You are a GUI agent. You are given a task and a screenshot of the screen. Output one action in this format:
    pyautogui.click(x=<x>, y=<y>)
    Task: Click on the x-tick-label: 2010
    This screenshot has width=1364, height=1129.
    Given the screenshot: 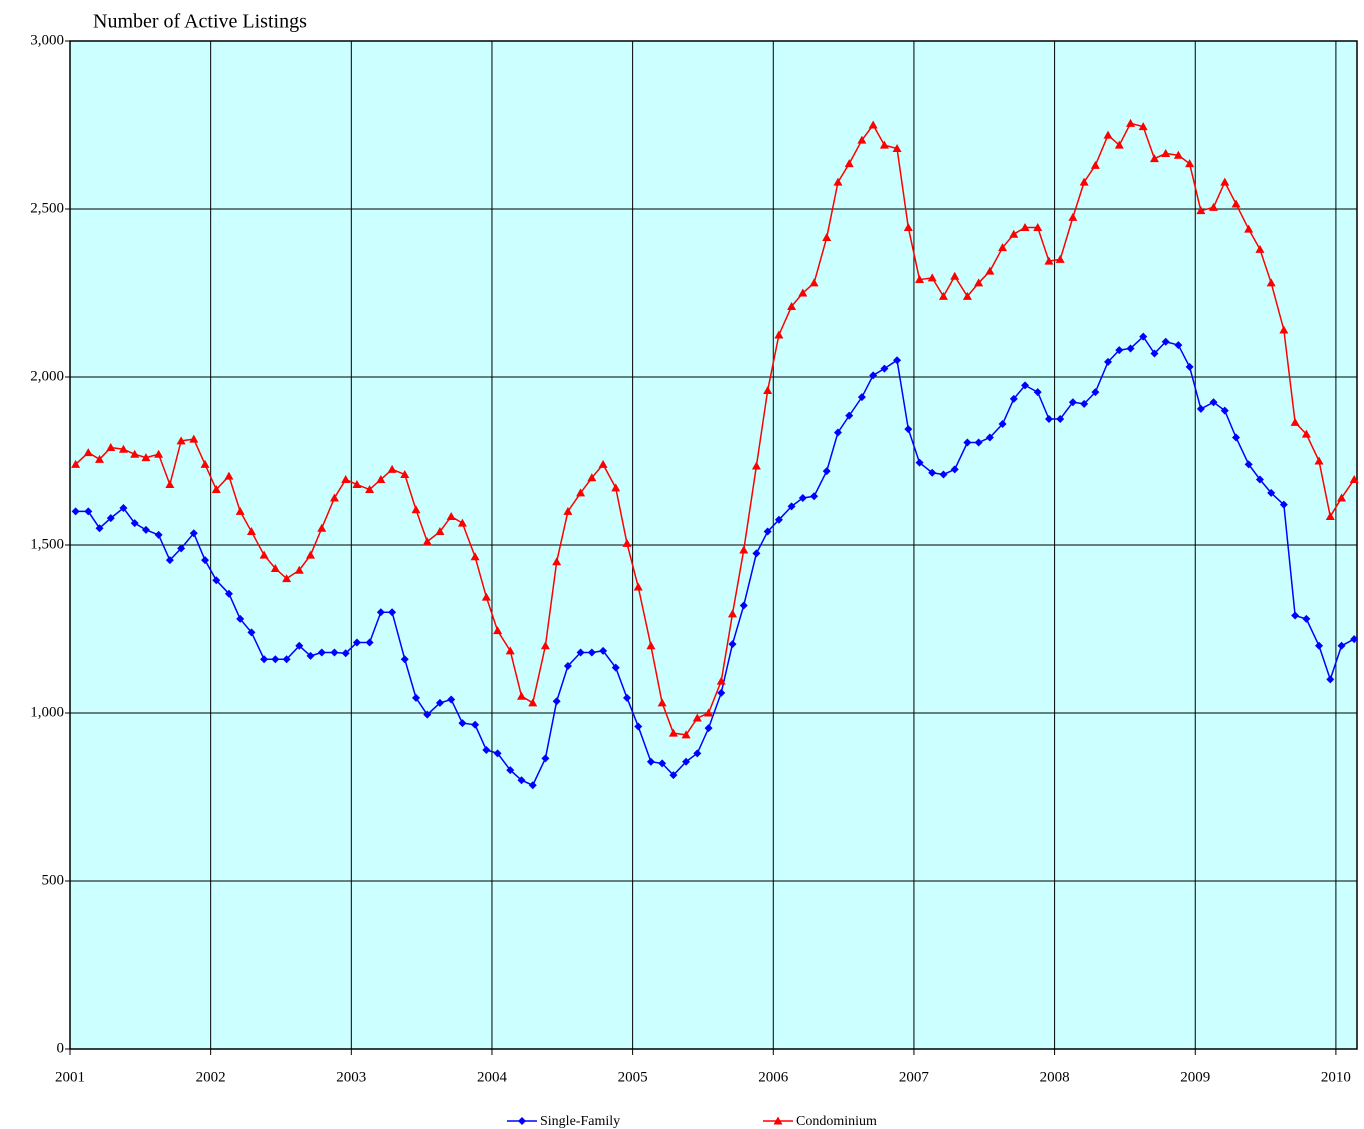 What is the action you would take?
    pyautogui.click(x=1336, y=1077)
    